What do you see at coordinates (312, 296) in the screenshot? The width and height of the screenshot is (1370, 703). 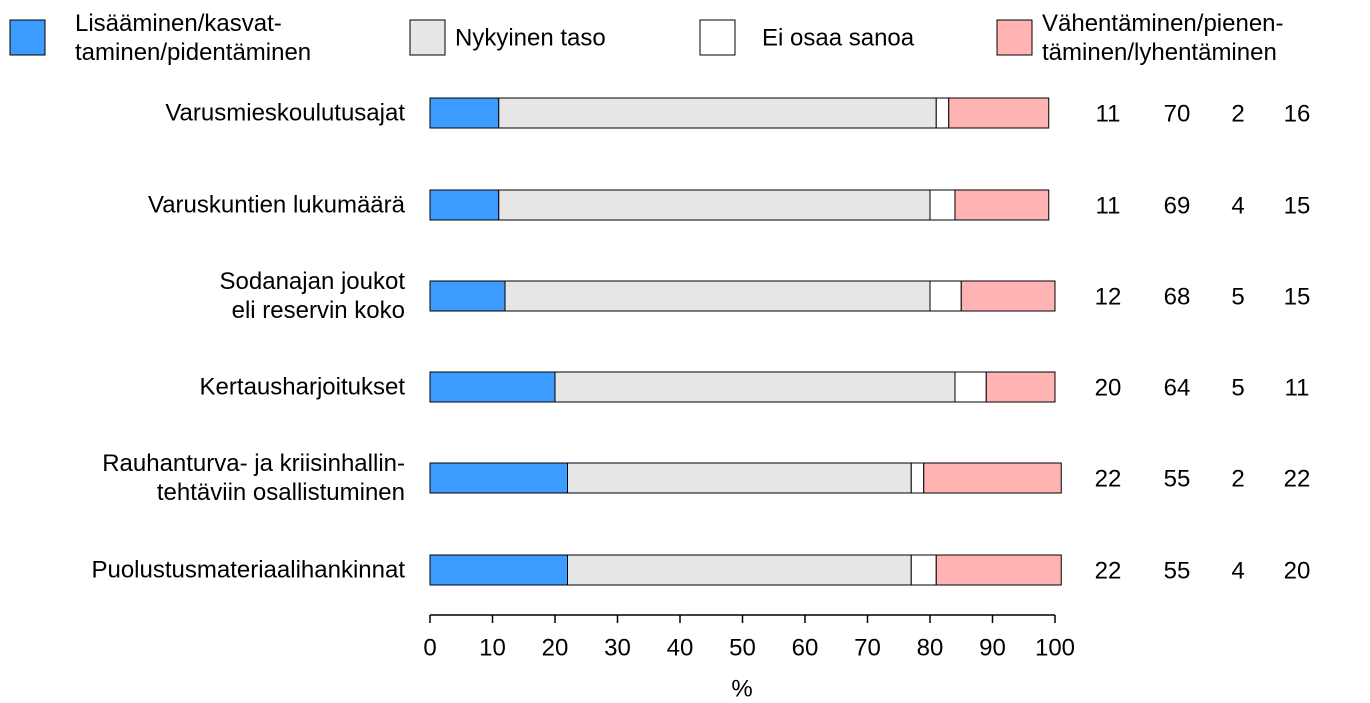 I see `category-label: Sodanajan joukot eli reservin koko` at bounding box center [312, 296].